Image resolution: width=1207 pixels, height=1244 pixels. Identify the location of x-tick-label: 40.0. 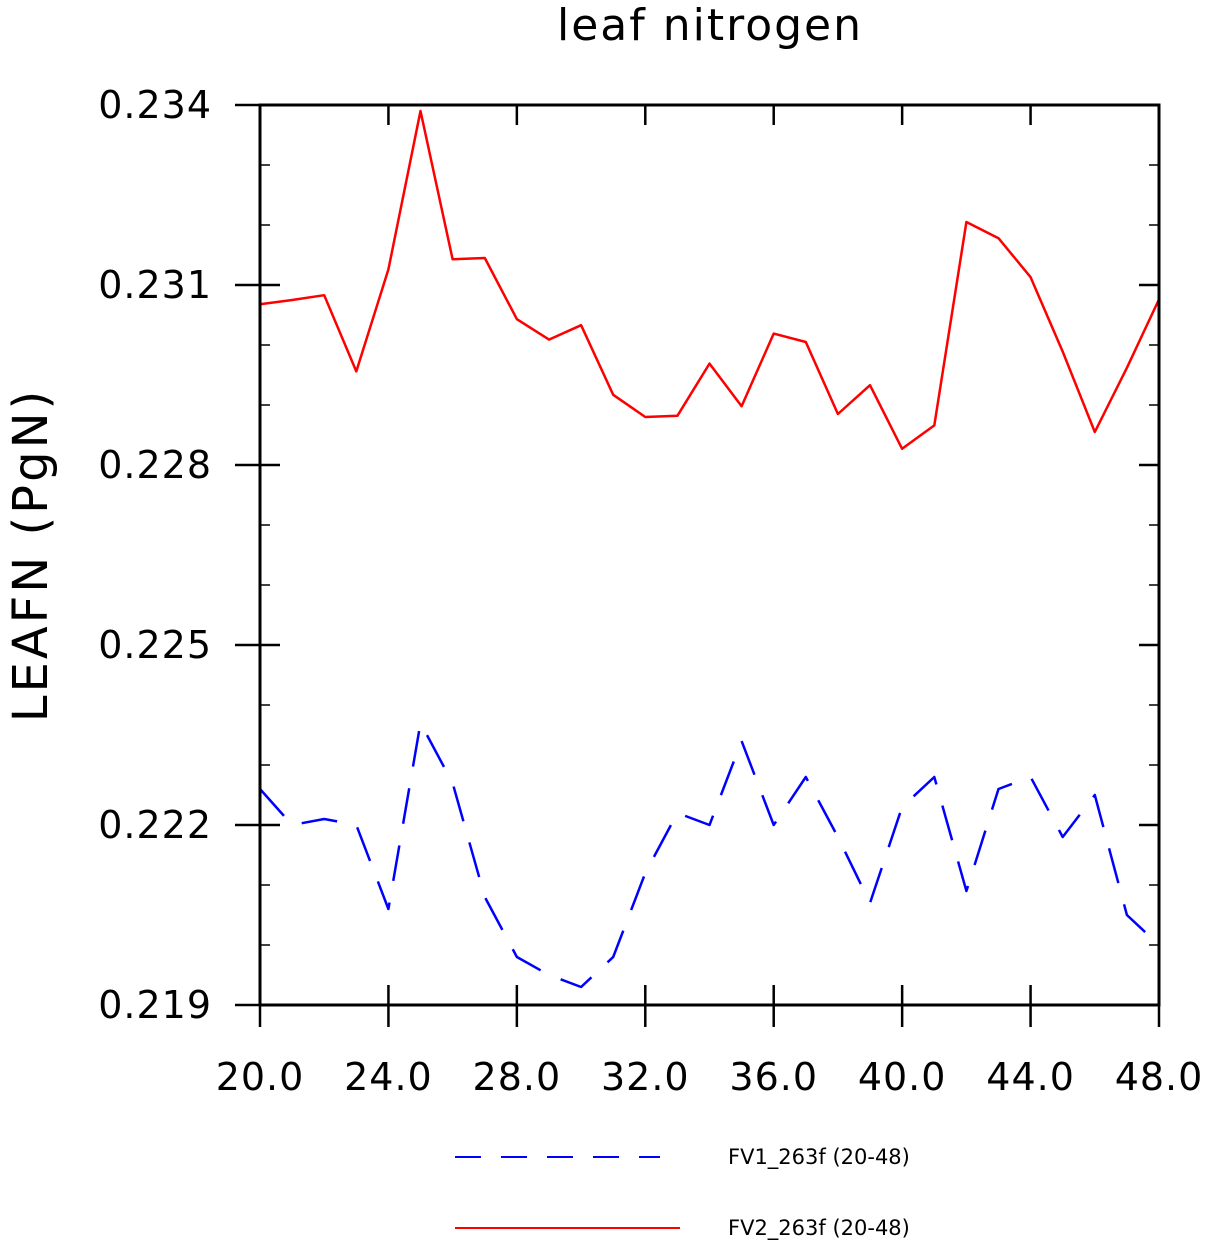
(902, 1077).